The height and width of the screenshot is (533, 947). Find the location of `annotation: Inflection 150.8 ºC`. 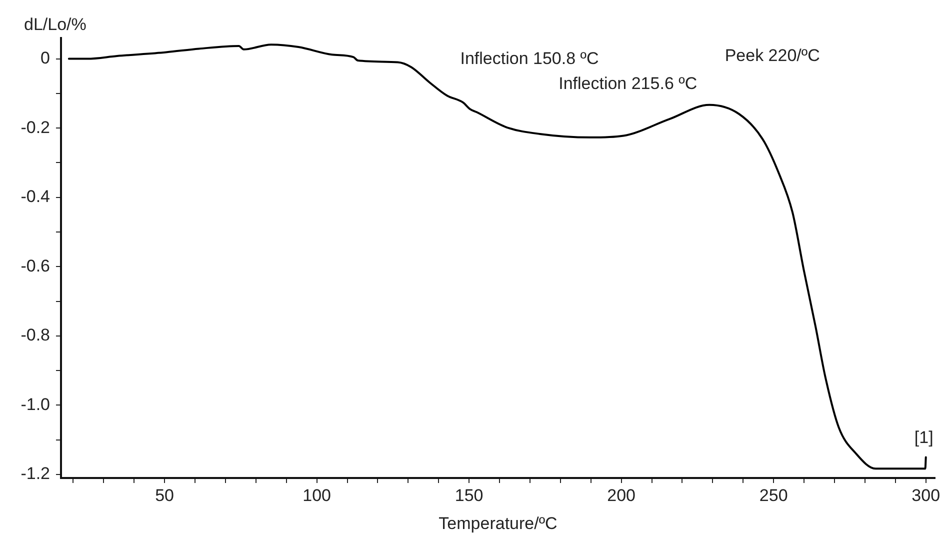

annotation: Inflection 150.8 ºC is located at coordinates (529, 58).